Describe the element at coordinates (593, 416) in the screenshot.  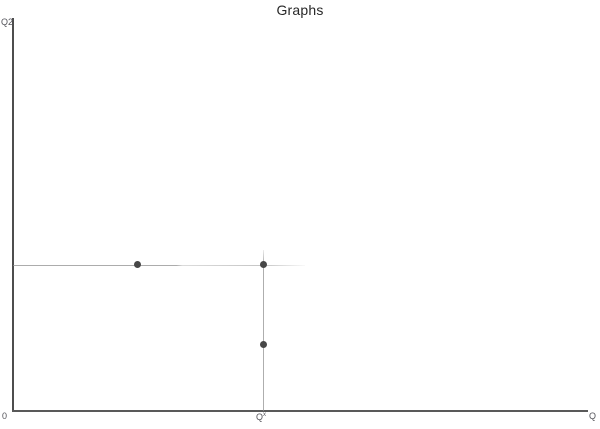
I see `x-axis-label: Q` at that location.